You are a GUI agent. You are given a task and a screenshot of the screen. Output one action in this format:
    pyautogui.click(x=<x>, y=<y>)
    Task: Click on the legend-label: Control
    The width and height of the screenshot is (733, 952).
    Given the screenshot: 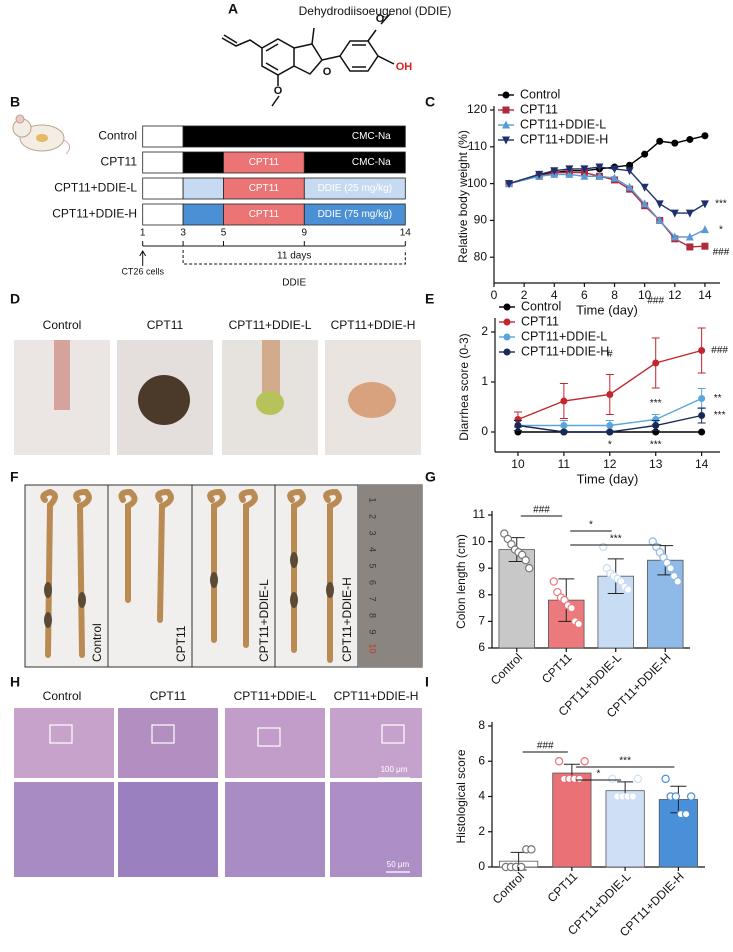 What is the action you would take?
    pyautogui.click(x=541, y=306)
    